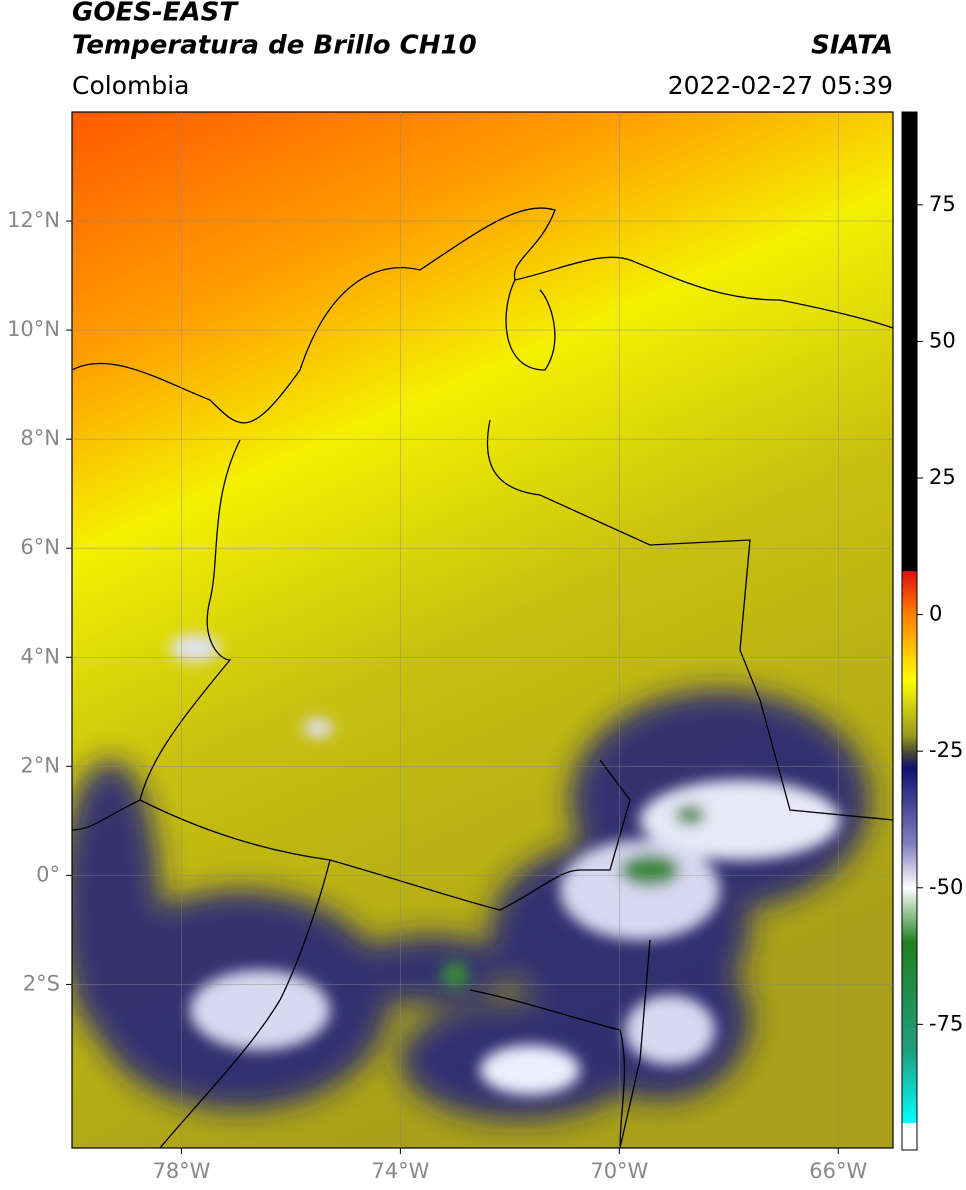 This screenshot has width=966, height=1190. I want to click on y-tick-label: 10°N, so click(33, 329).